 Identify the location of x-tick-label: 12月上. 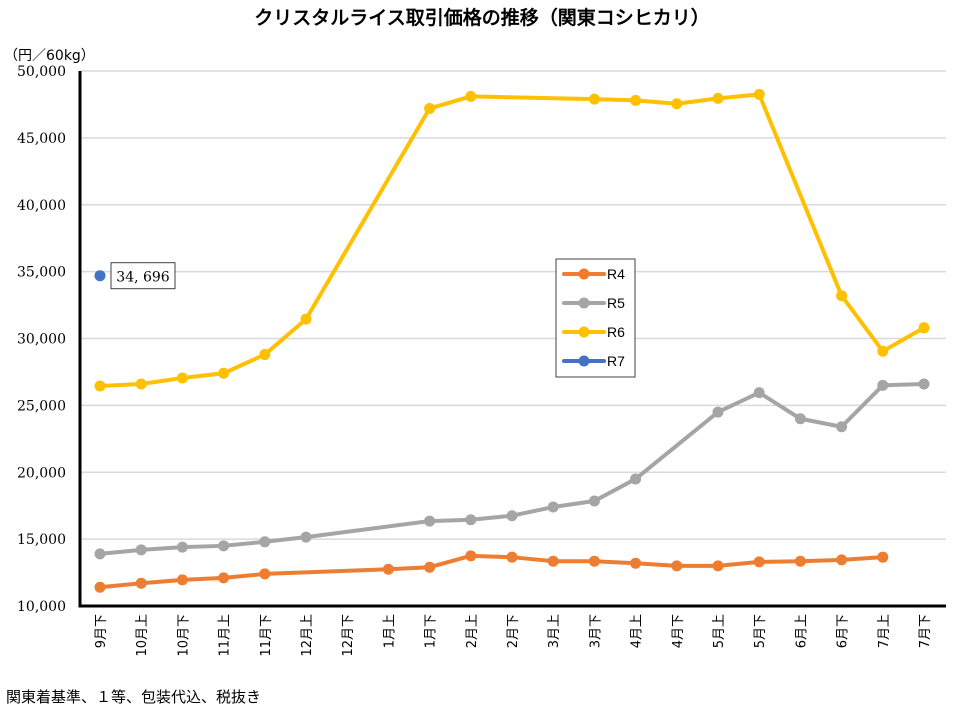
(307, 635).